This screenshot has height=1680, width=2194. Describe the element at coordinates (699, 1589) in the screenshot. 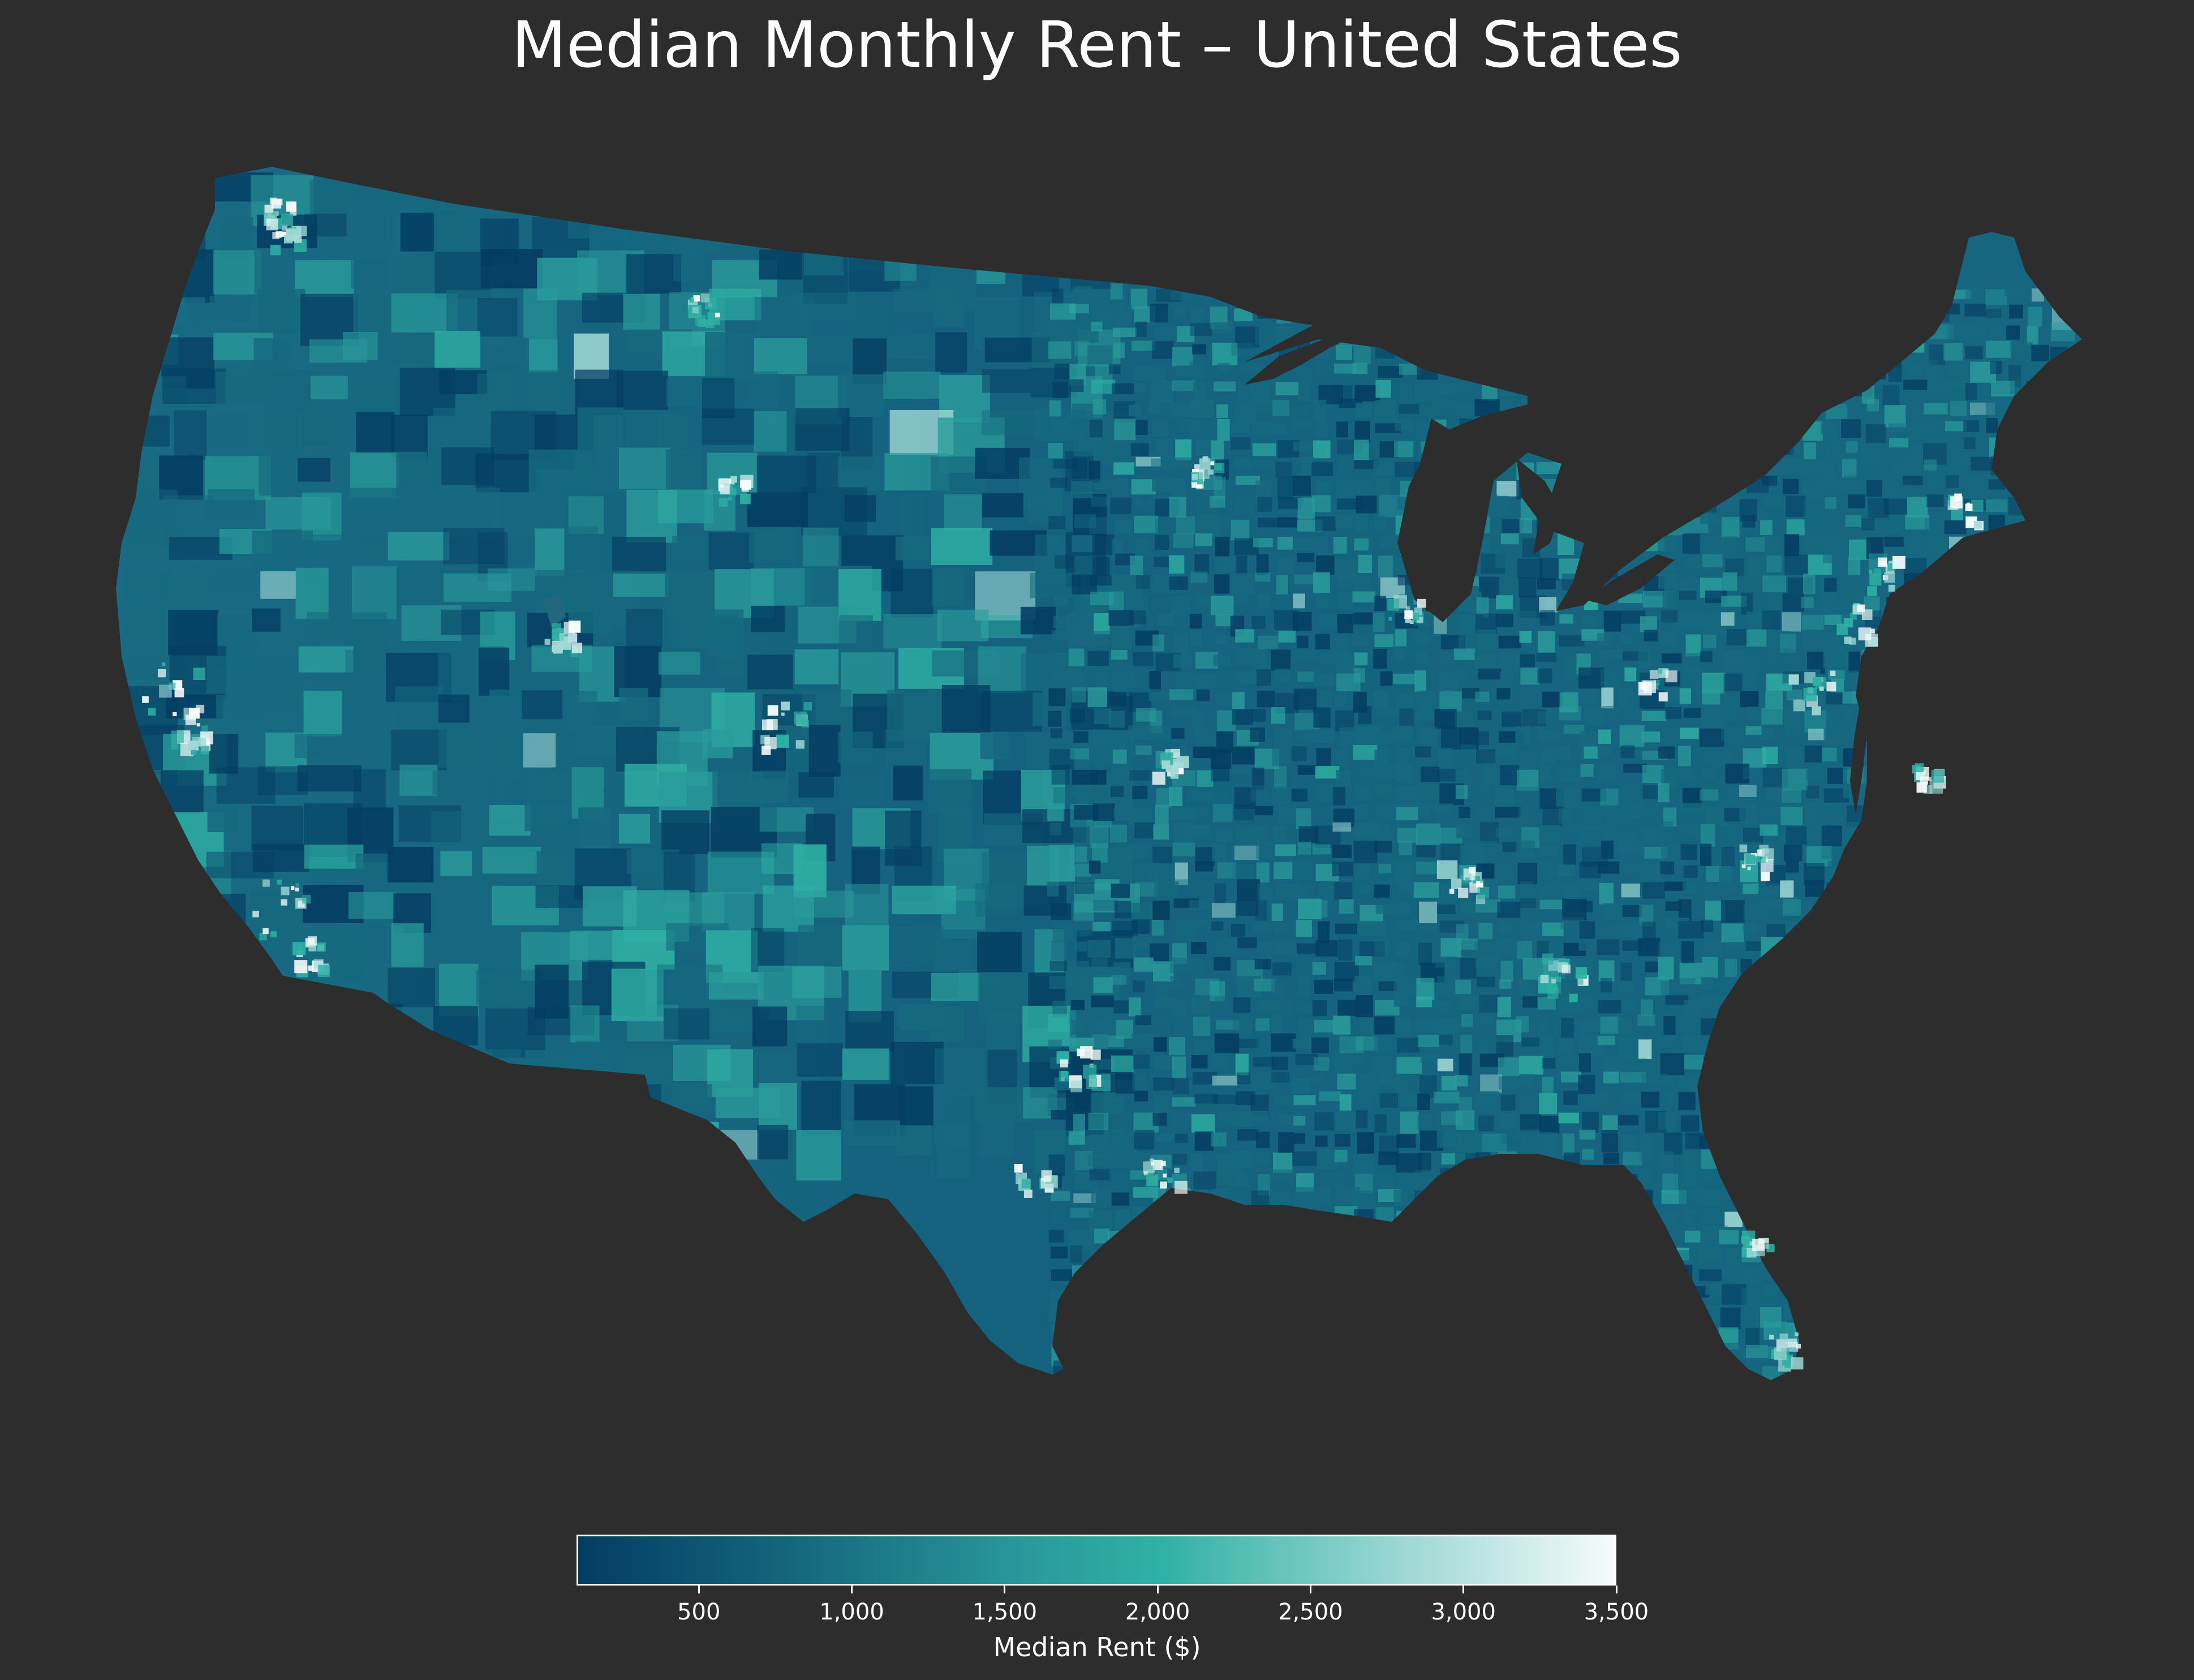

I see `colorbar-tick` at that location.